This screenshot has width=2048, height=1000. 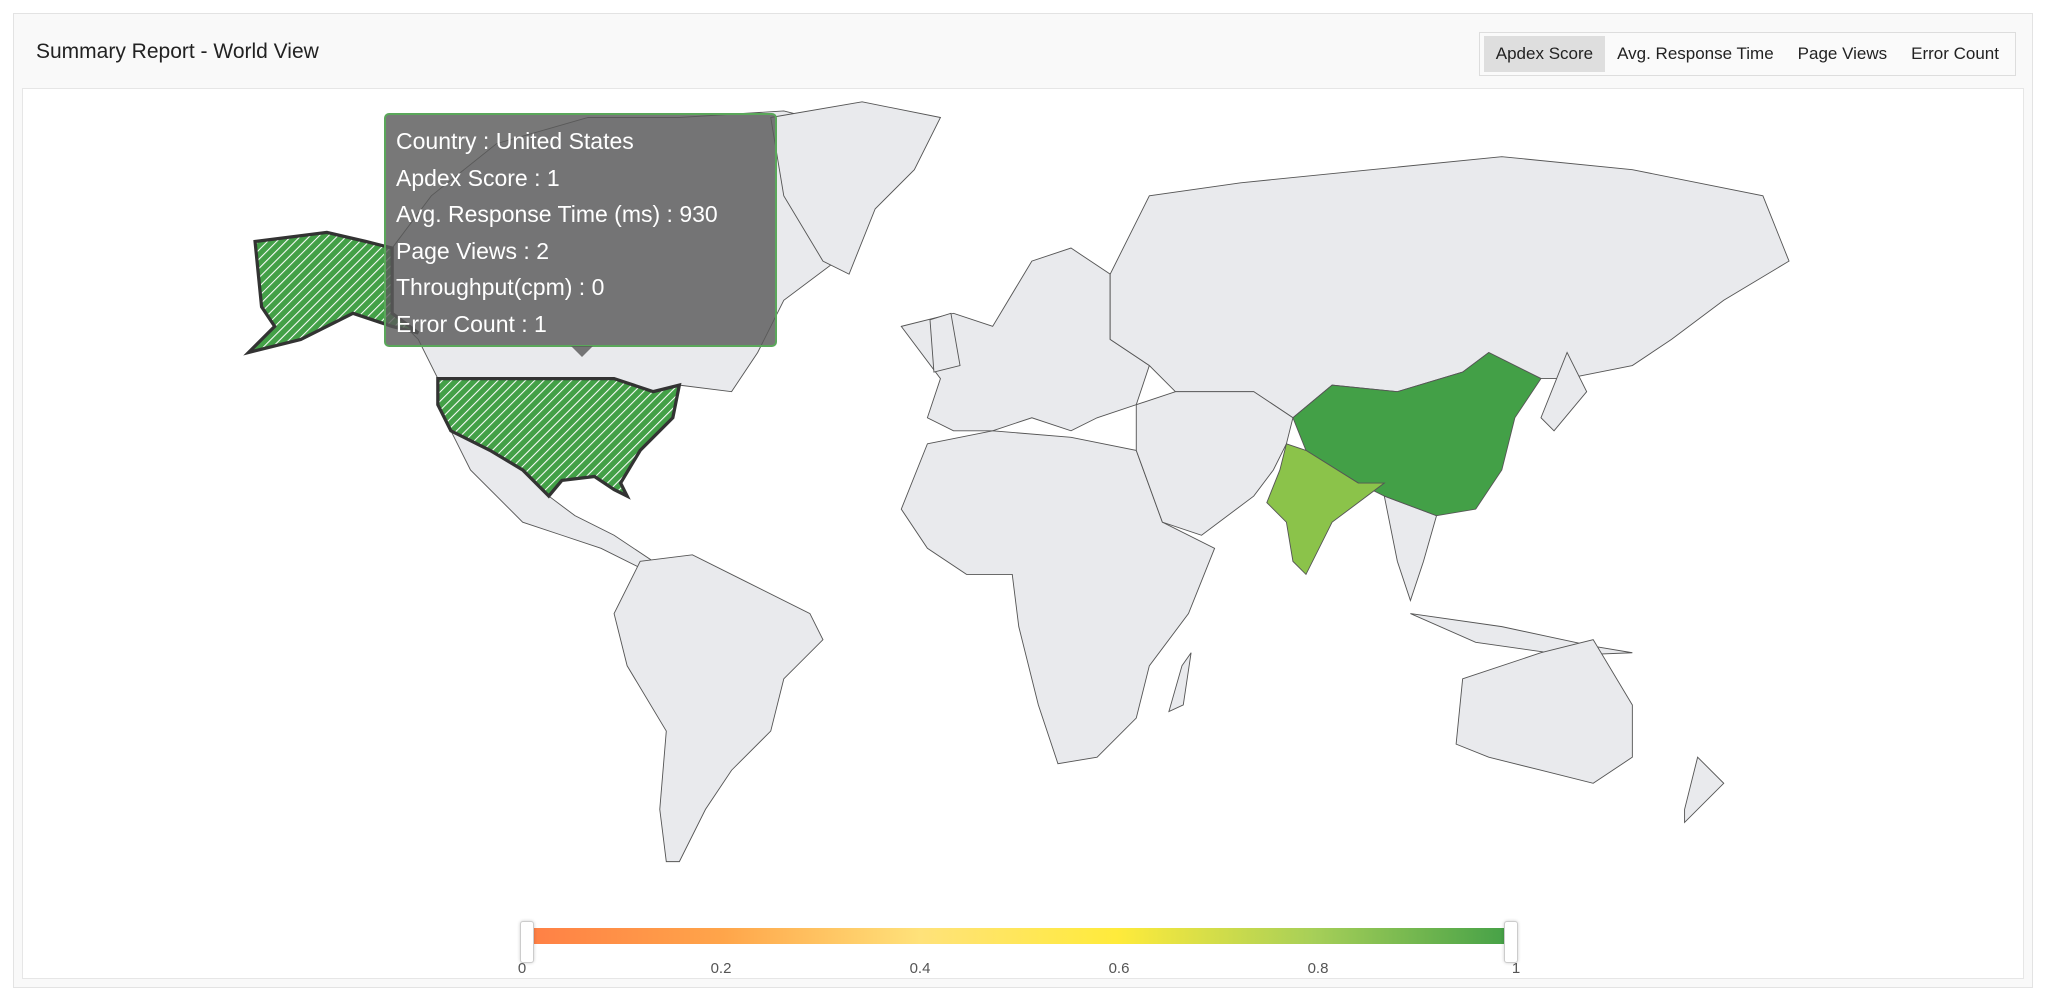 What do you see at coordinates (557, 214) in the screenshot?
I see `tooltip-response-time: Avg. Response Time (ms) : 930` at bounding box center [557, 214].